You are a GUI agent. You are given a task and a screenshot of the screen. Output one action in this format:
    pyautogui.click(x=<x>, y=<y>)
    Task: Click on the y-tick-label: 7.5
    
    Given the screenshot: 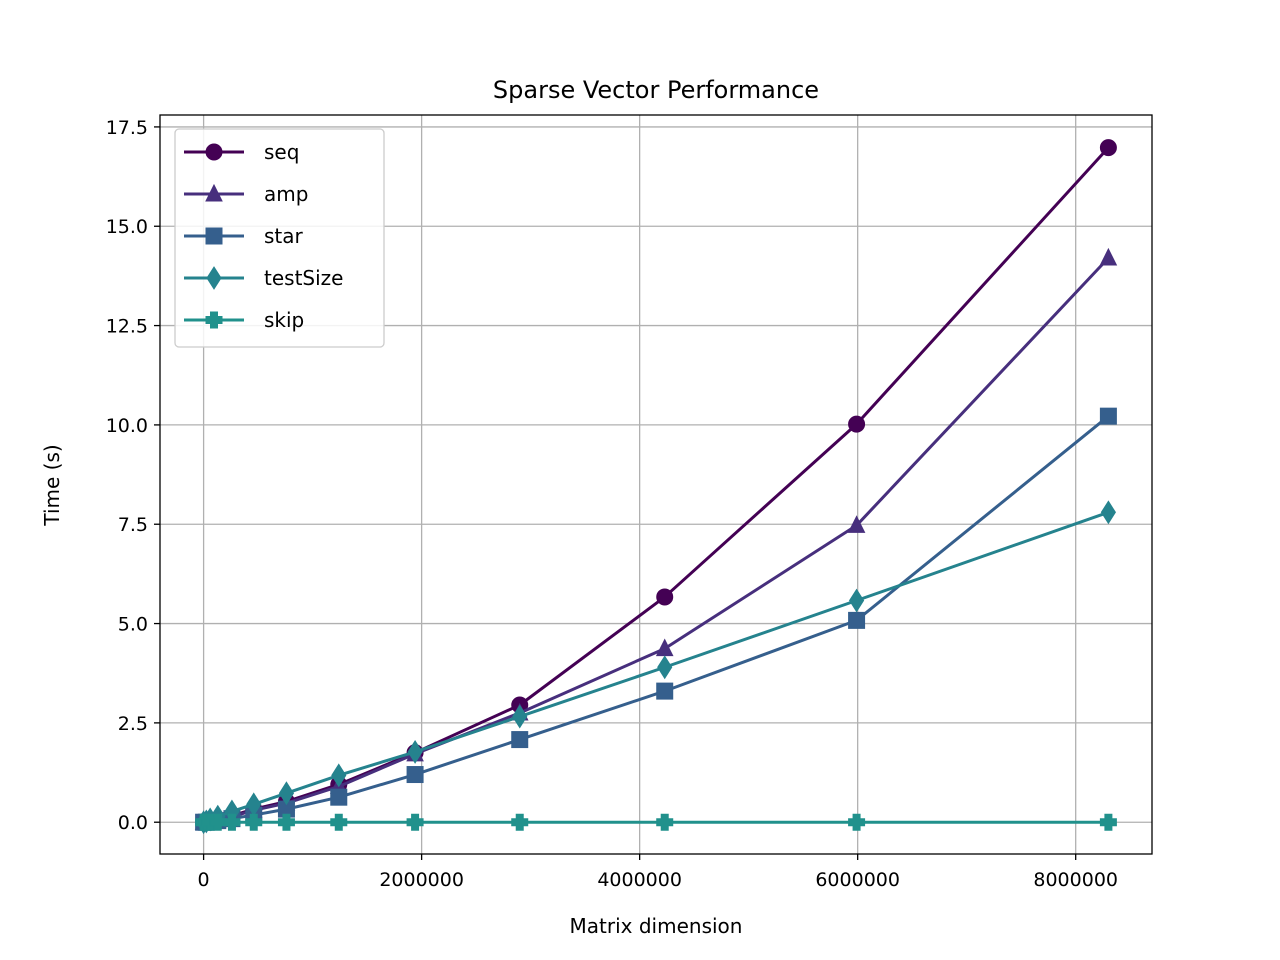 What is the action you would take?
    pyautogui.click(x=133, y=525)
    